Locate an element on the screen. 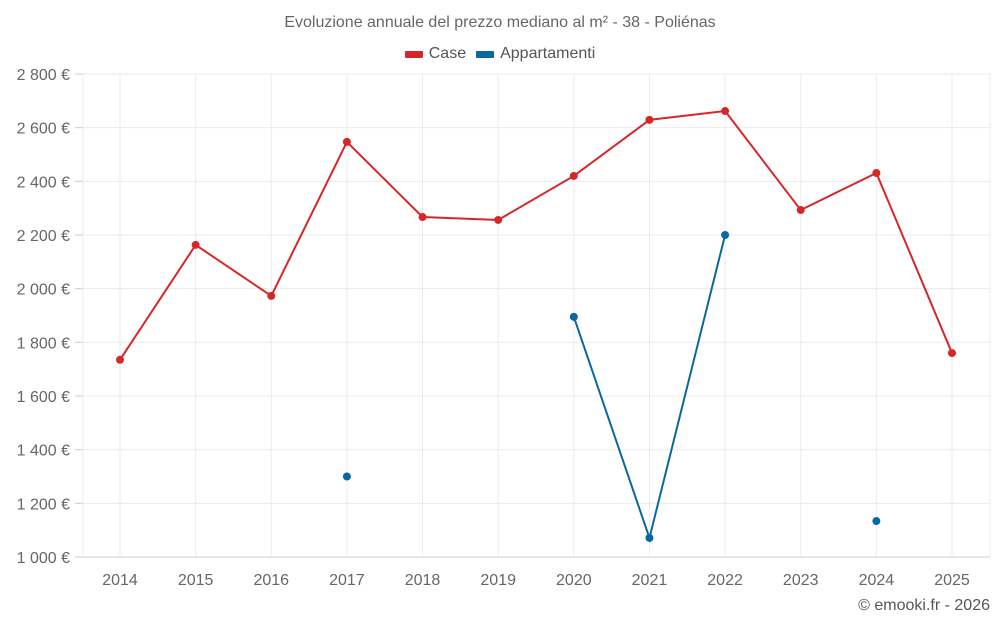 The width and height of the screenshot is (1000, 625). y-tick-label: 1 800 € is located at coordinates (43, 343).